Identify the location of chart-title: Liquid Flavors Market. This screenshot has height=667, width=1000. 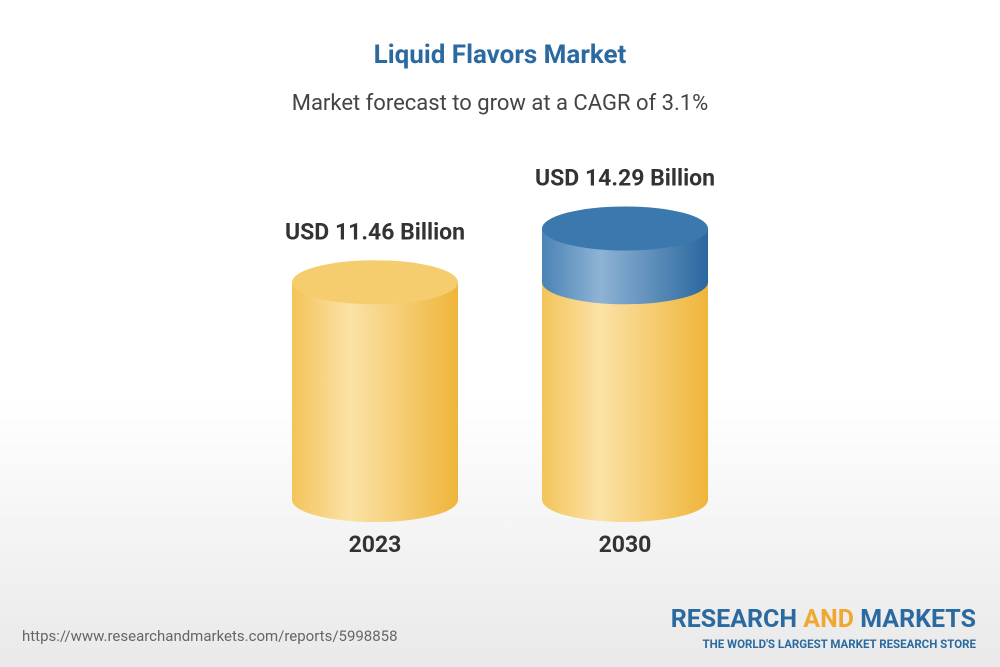
(500, 55).